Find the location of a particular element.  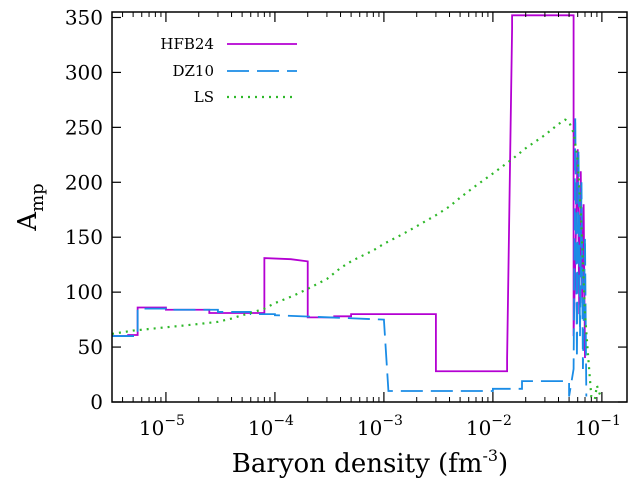

x-tick-label: 10⁻² is located at coordinates (489, 426).